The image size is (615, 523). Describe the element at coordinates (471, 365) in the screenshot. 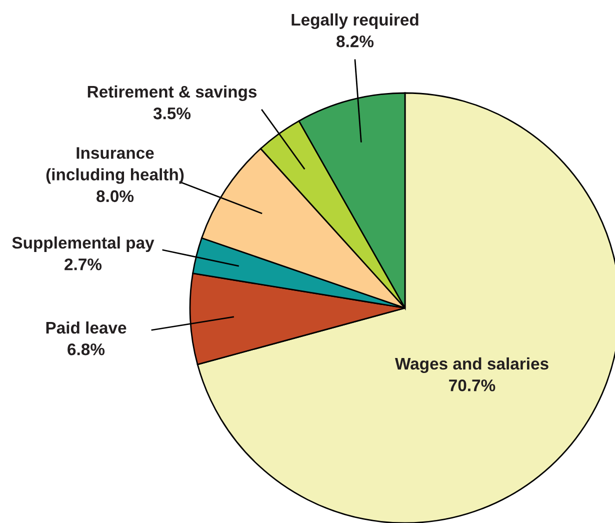

I see `slice-label: Wages and salaries` at that location.